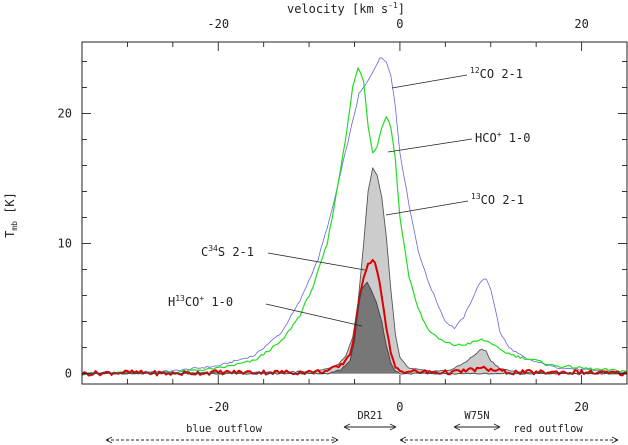 The width and height of the screenshot is (628, 445). I want to click on range-blue-outflow: blue outflow, so click(222, 433).